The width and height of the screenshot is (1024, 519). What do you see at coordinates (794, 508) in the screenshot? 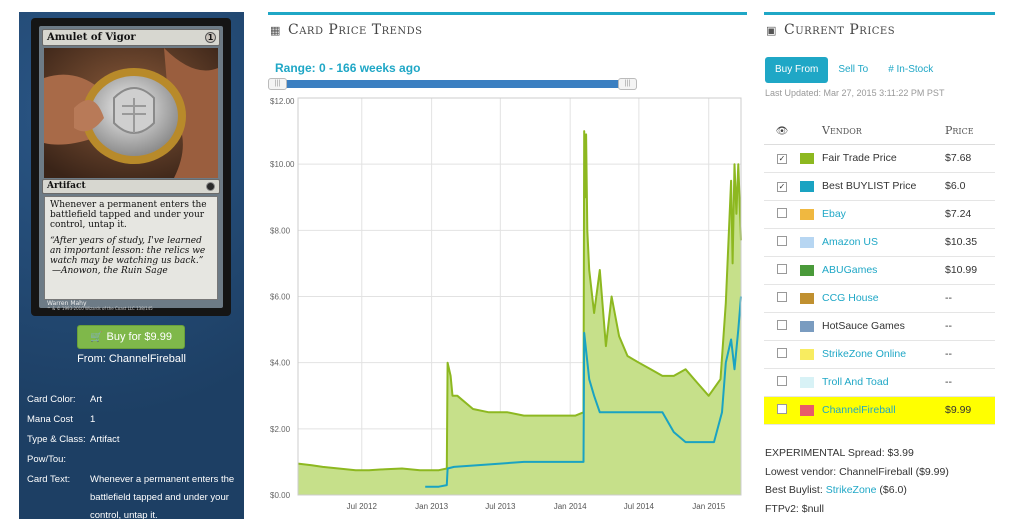
I see `ftpv2-text: FTPv2: $null` at bounding box center [794, 508].